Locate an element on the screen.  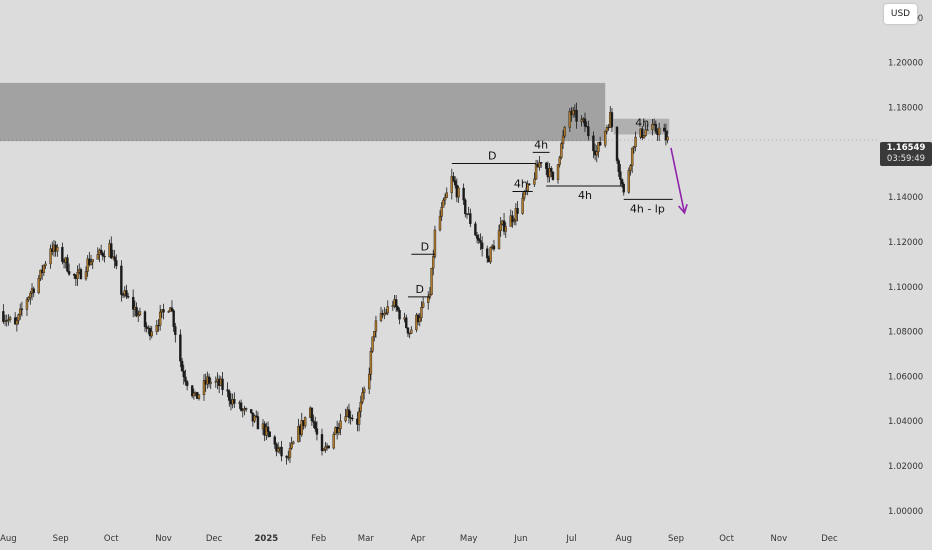
current-price-label: 1.16549 03:59:49 is located at coordinates (906, 154).